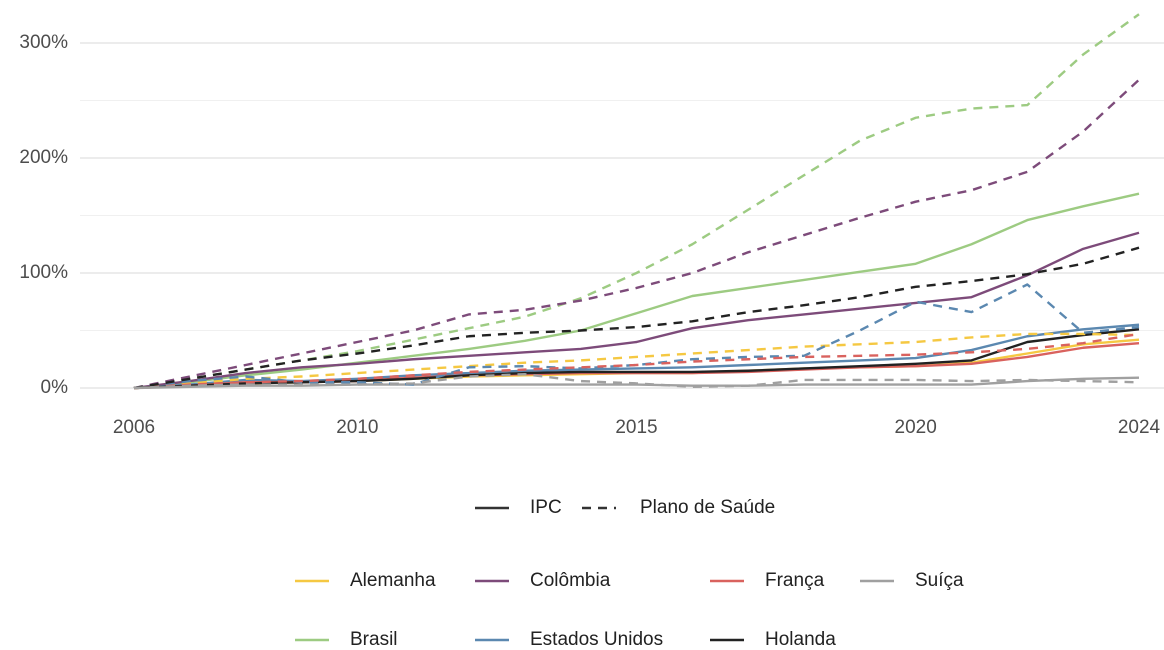 This screenshot has width=1164, height=650. Describe the element at coordinates (55, 387) in the screenshot. I see `y-tick-label: 0%` at that location.